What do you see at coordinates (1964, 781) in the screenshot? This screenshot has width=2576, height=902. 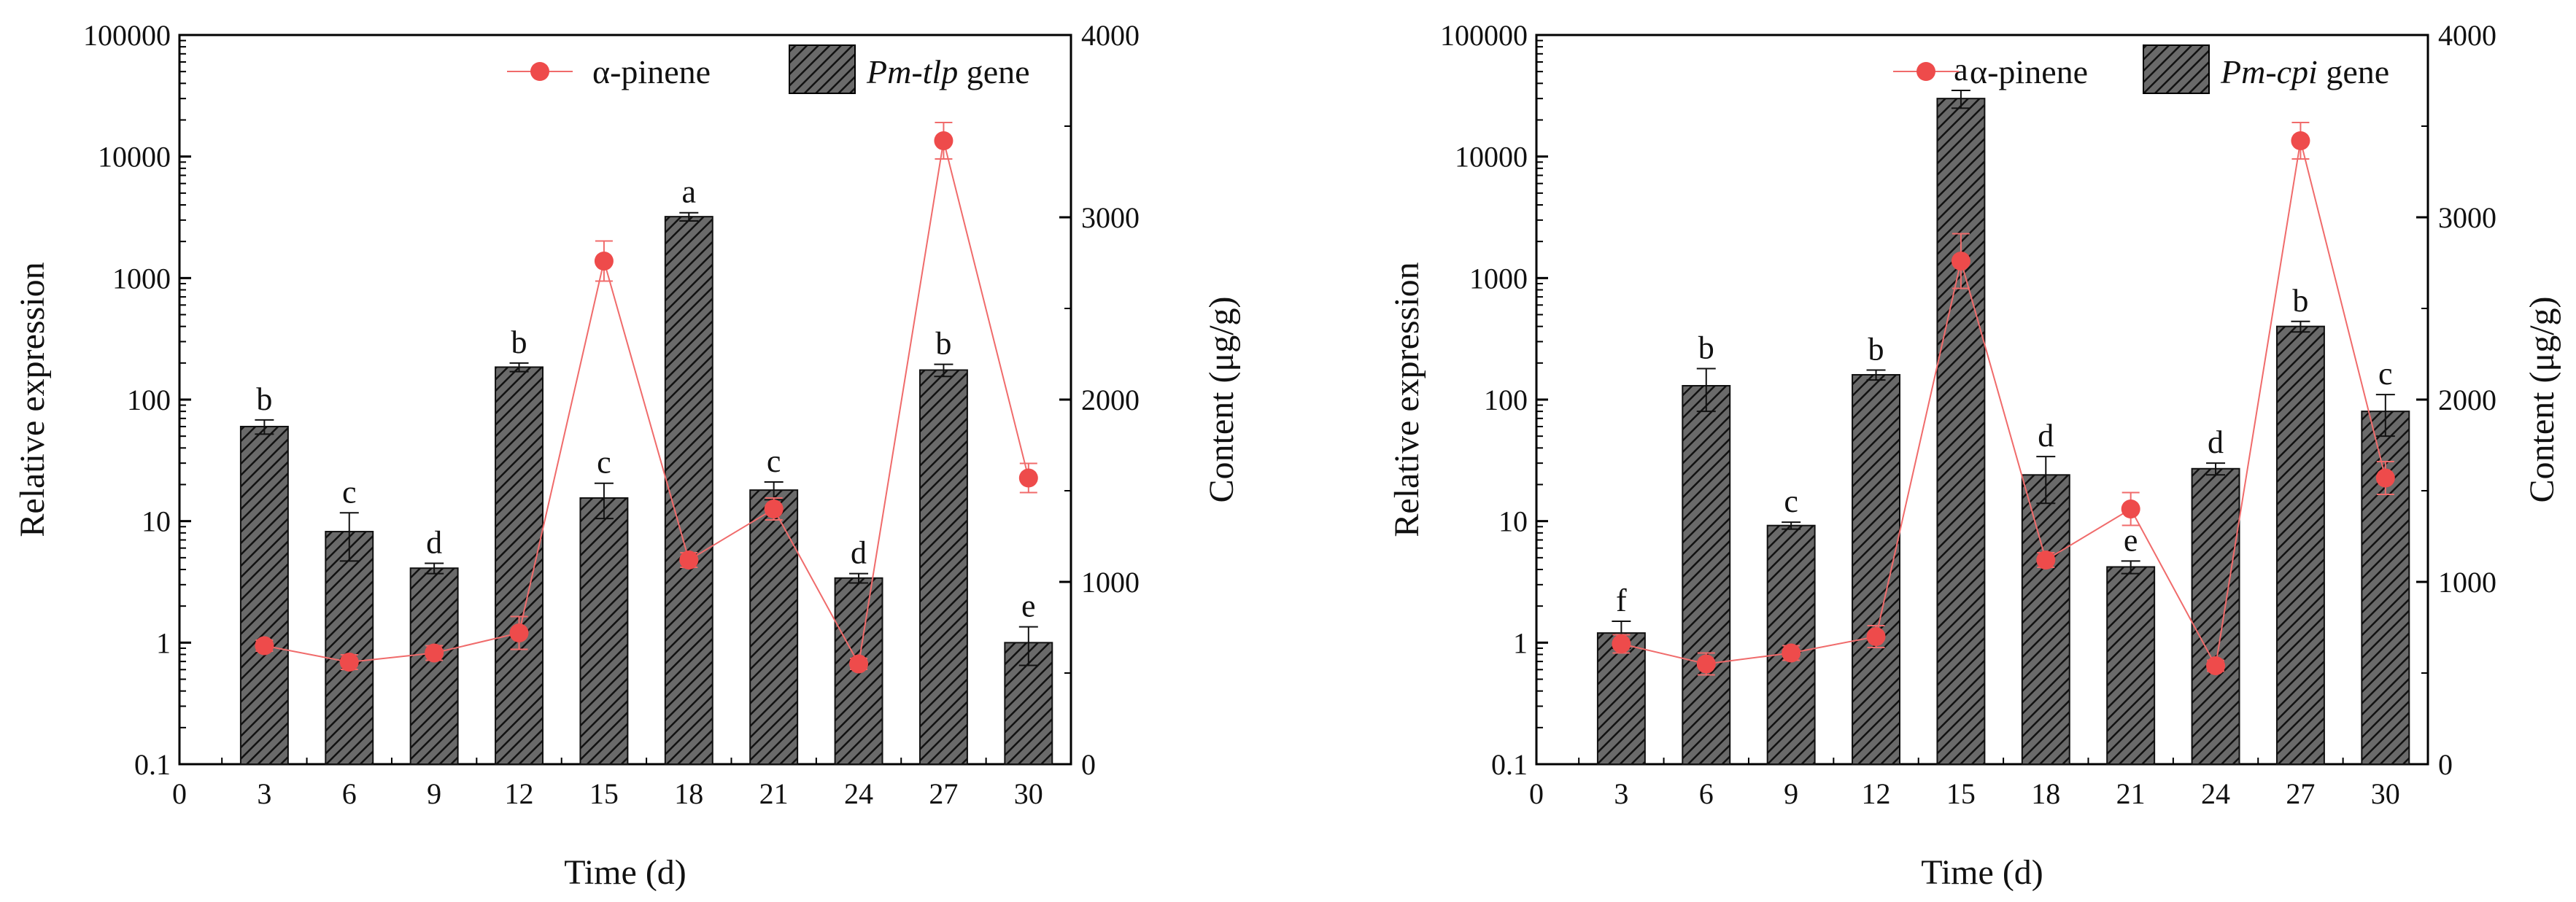 I see `x-axis-ticks: 0 3 6 9 12 15 18 21 24 27 30` at bounding box center [1964, 781].